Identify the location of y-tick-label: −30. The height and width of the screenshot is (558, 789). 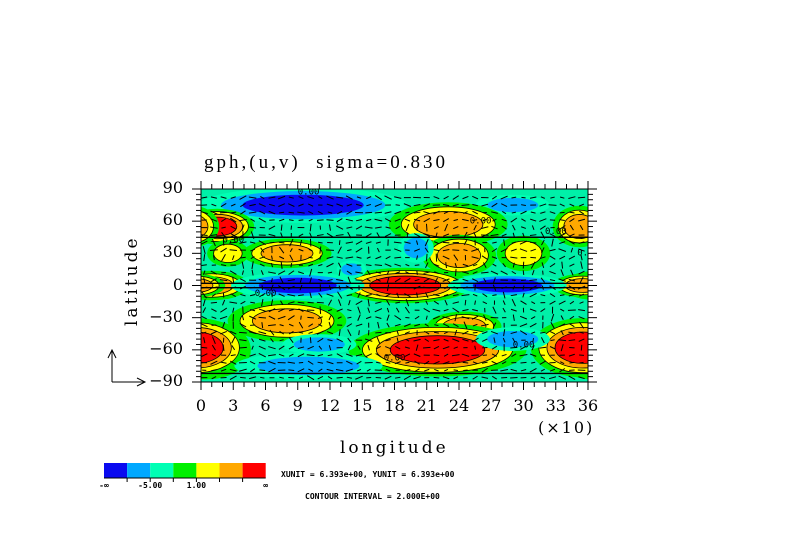
(166, 316).